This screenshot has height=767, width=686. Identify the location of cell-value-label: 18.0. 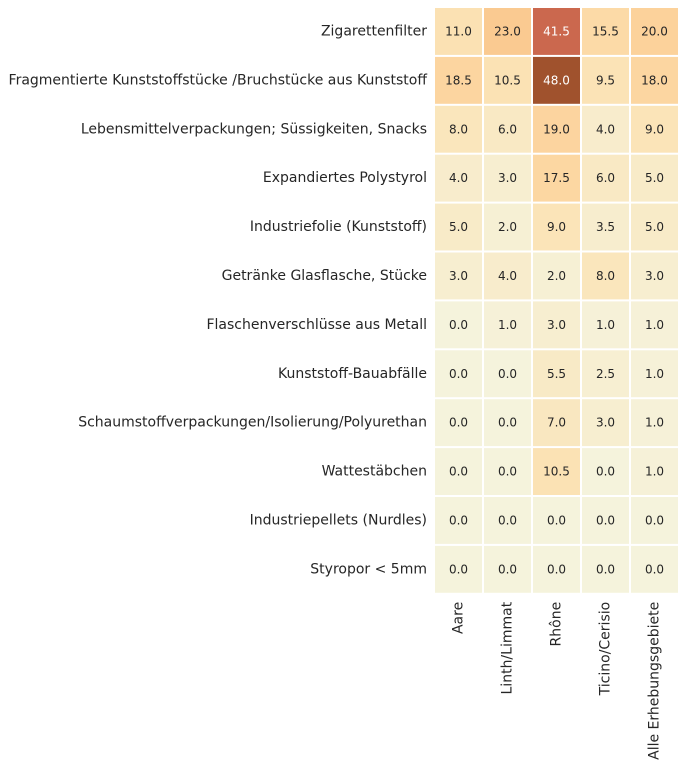
(654, 80).